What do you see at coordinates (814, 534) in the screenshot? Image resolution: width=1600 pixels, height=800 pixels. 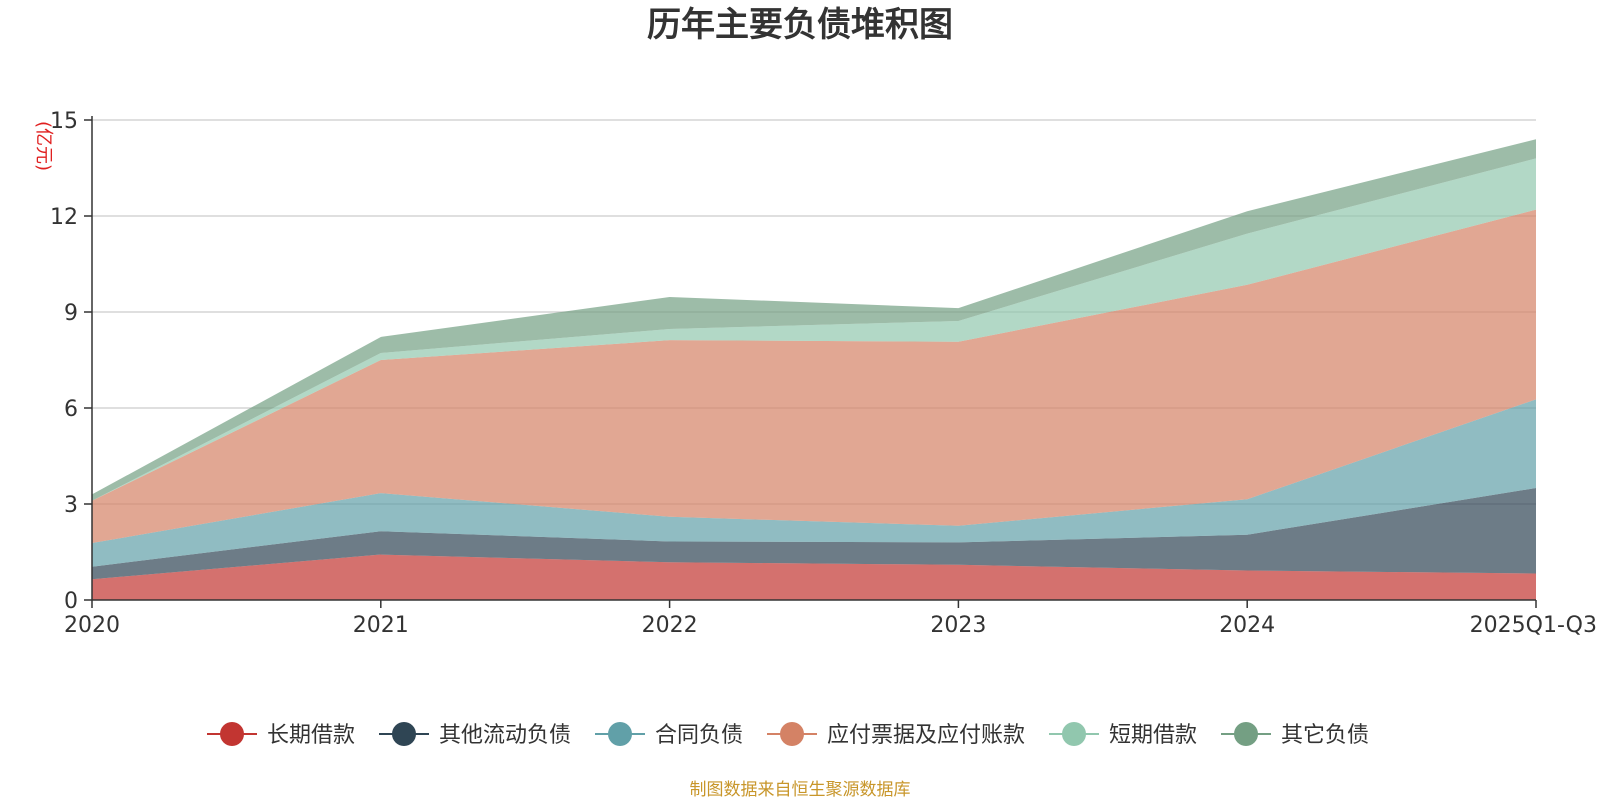 I see `area-其他流动负债` at bounding box center [814, 534].